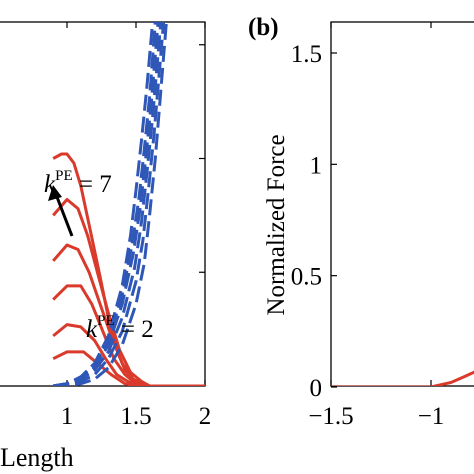 The height and width of the screenshot is (474, 474). Describe the element at coordinates (78, 183) in the screenshot. I see `annotation-kpe-7: kPE = 7` at that location.